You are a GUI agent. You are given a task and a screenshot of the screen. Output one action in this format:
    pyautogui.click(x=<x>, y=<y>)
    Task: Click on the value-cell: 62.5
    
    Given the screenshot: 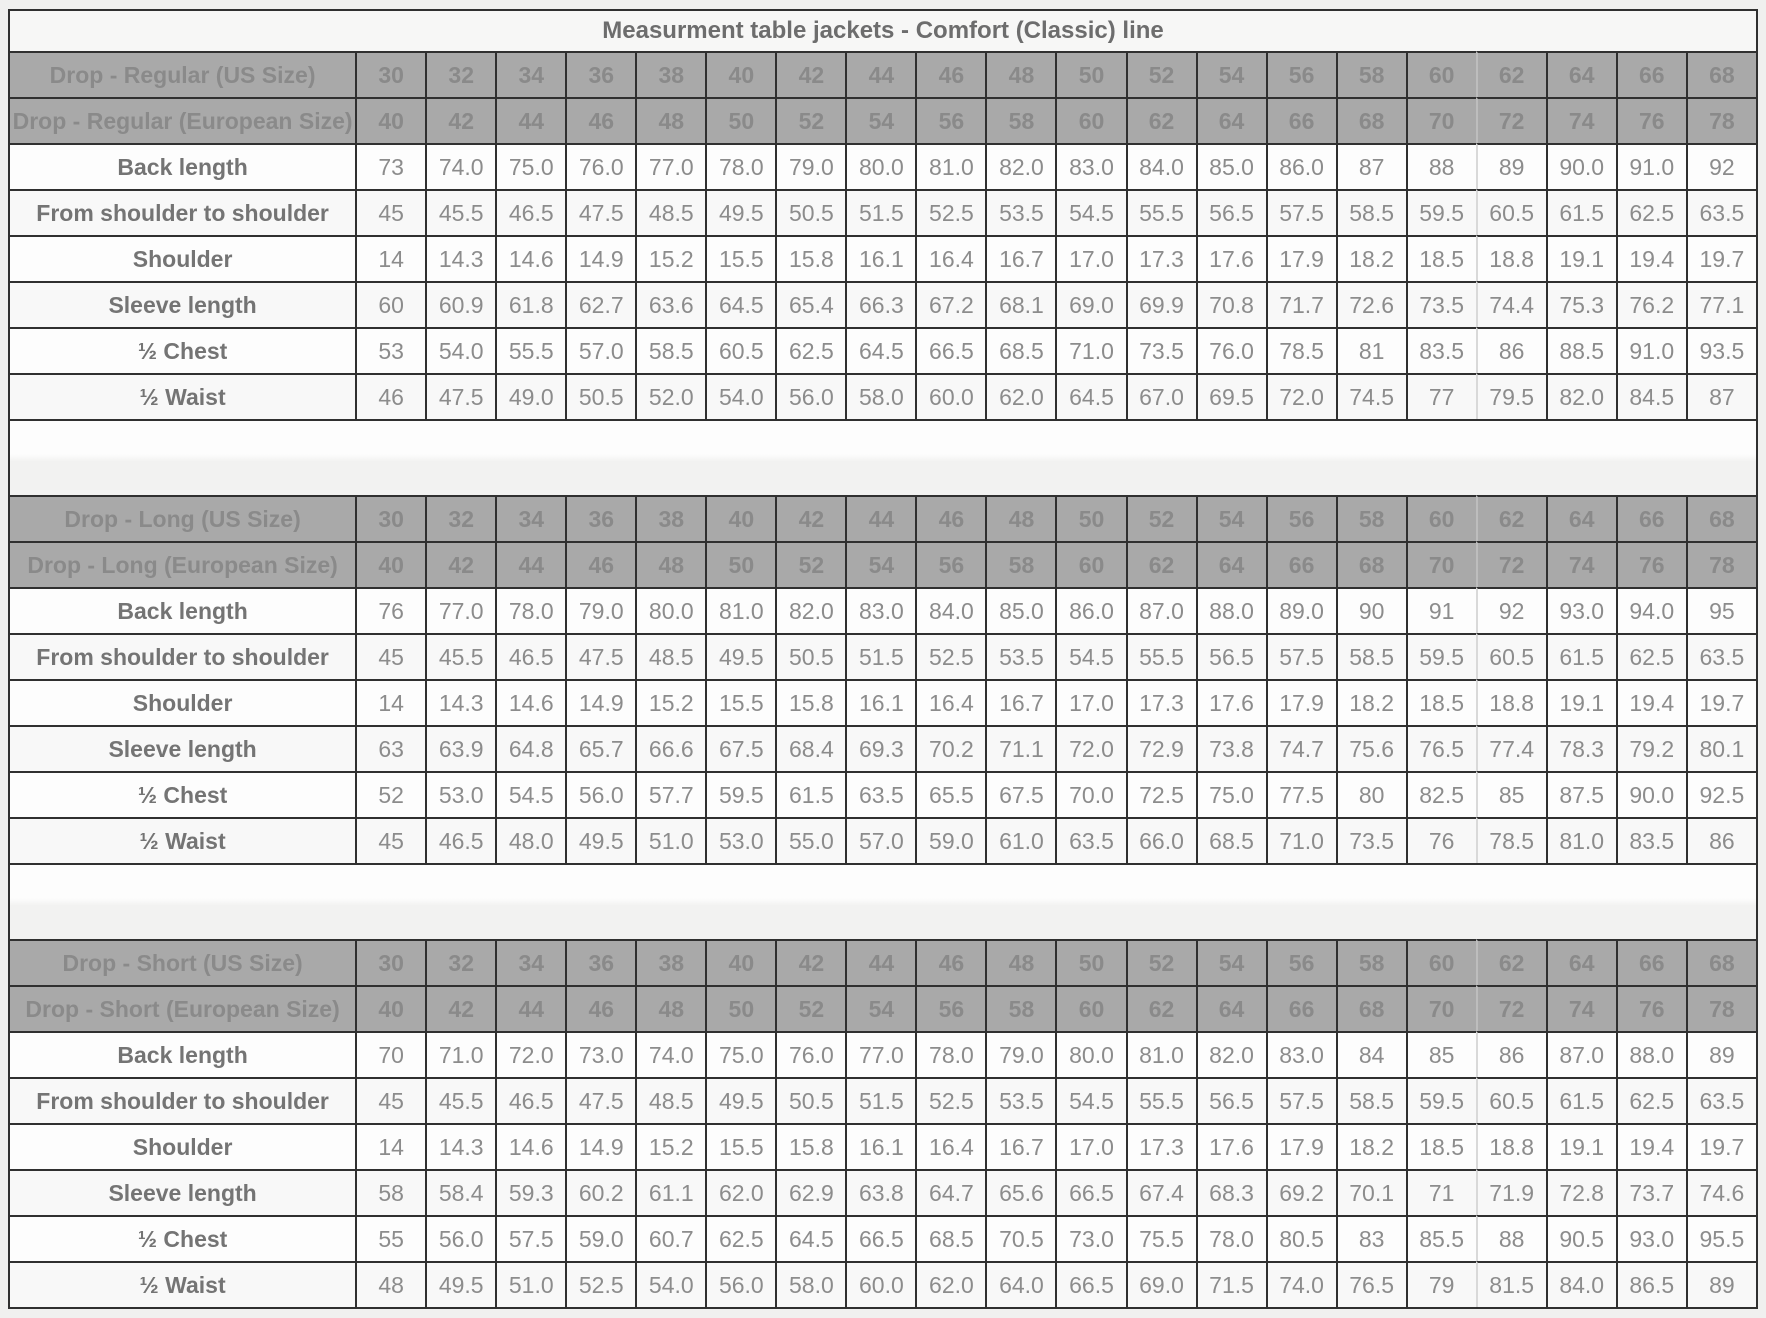 What is the action you would take?
    pyautogui.click(x=740, y=1238)
    